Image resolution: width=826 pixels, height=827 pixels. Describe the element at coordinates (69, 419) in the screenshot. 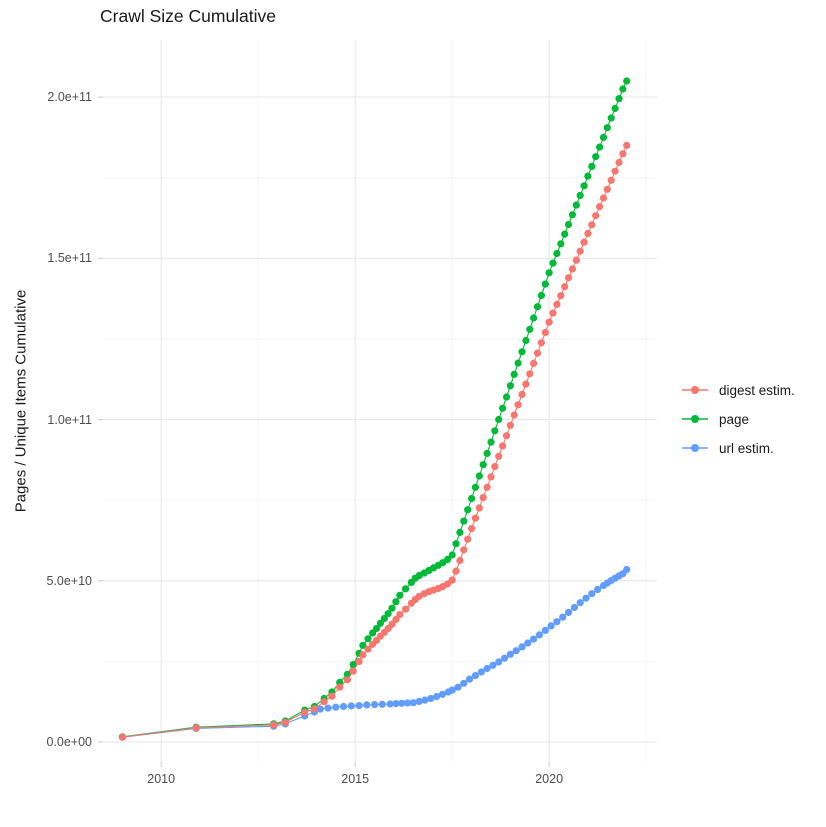

I see `y-tick-label: 1.0e+11` at that location.